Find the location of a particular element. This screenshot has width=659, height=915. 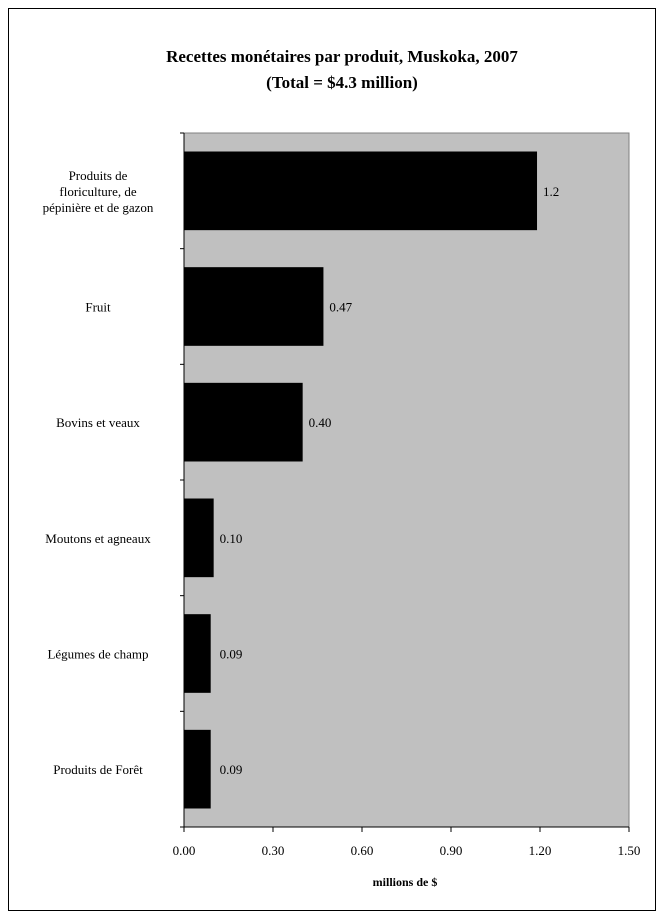

chart-subtitle: (Total = $4.3 million) is located at coordinates (342, 82).